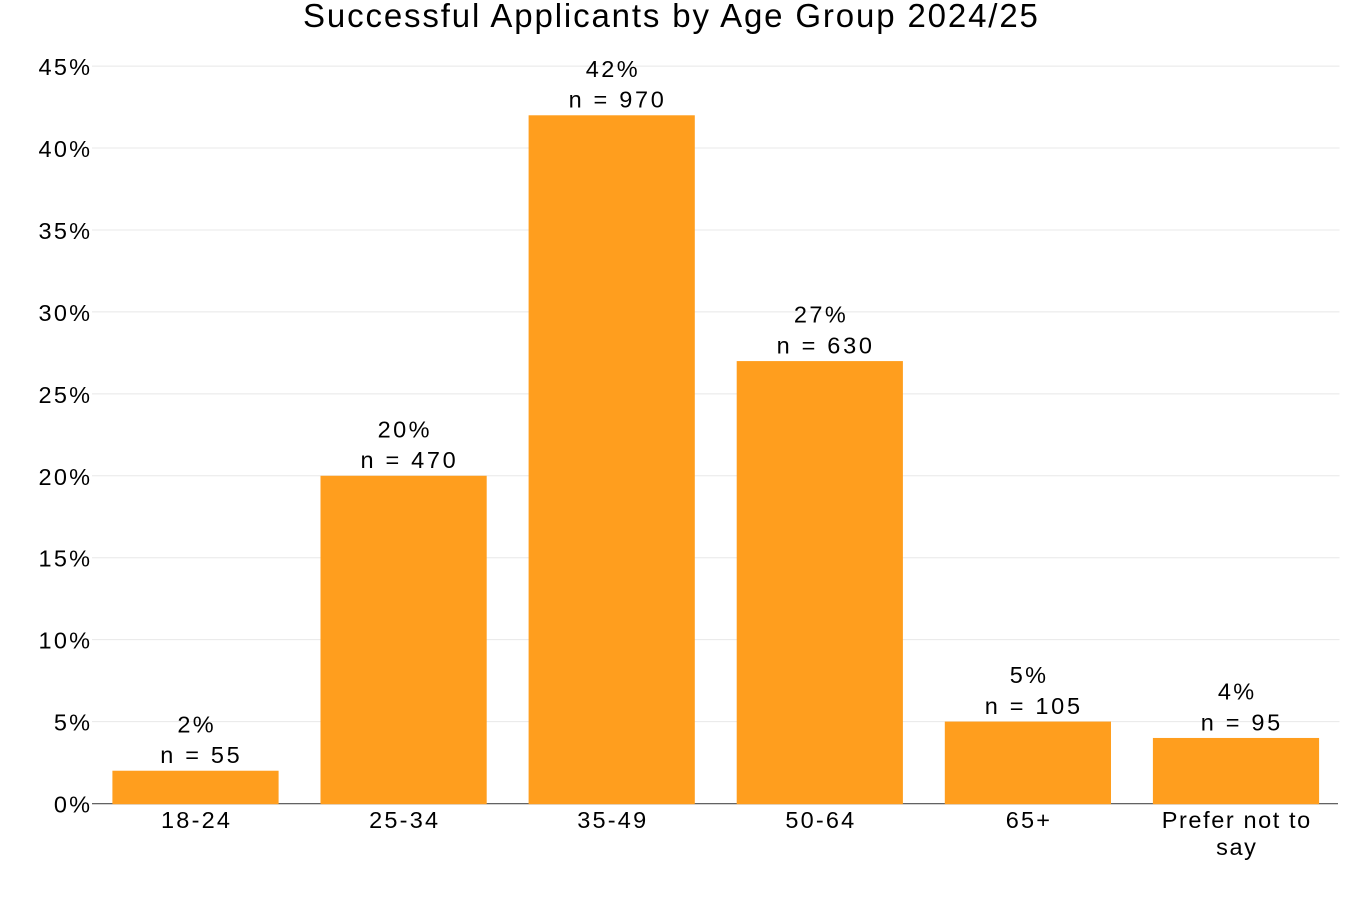 The width and height of the screenshot is (1348, 898). What do you see at coordinates (1242, 722) in the screenshot?
I see `svg-text: n = 95` at bounding box center [1242, 722].